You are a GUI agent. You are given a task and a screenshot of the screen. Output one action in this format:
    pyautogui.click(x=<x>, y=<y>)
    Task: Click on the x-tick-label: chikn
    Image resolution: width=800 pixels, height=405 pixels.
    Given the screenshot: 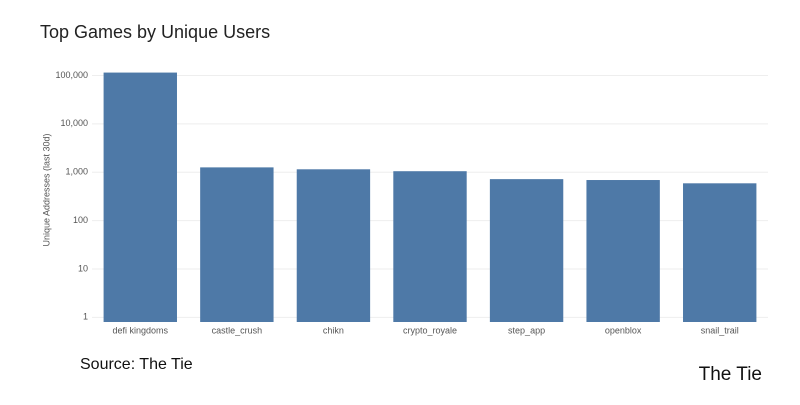 What is the action you would take?
    pyautogui.click(x=333, y=330)
    